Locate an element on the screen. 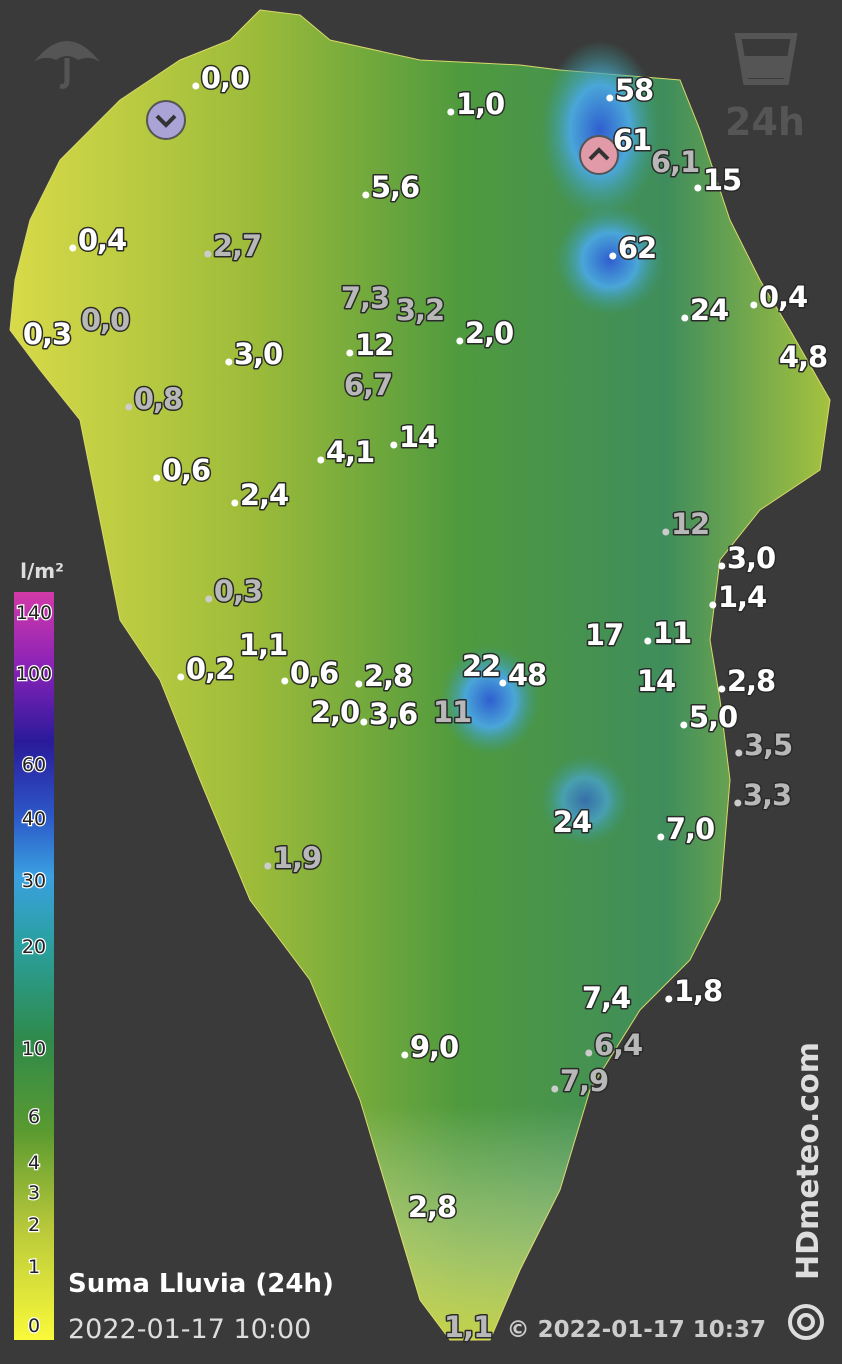 The width and height of the screenshot is (842, 1364). station-label: 58 is located at coordinates (634, 90).